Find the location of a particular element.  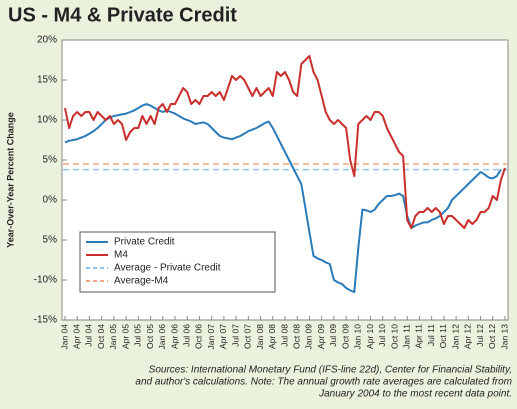

x-tick-label: Jan 11 is located at coordinates (406, 336).